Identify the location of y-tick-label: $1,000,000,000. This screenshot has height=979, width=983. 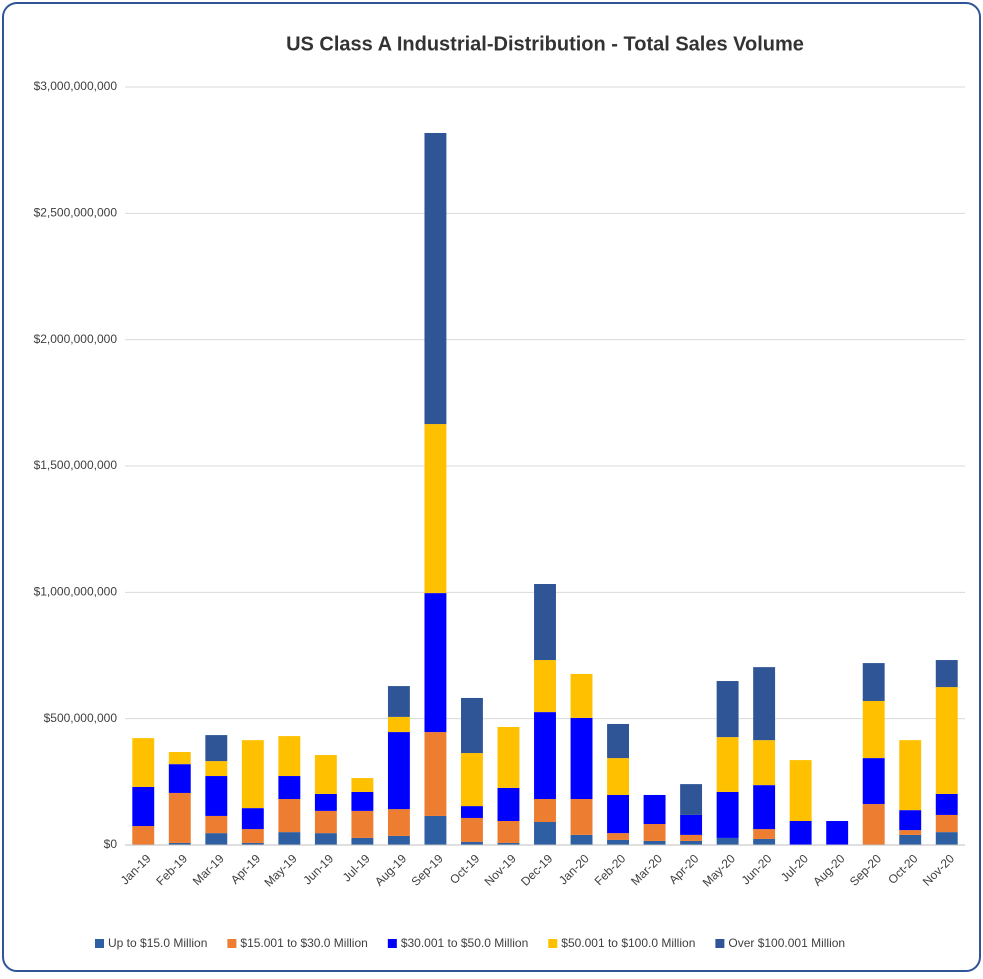
(76, 592).